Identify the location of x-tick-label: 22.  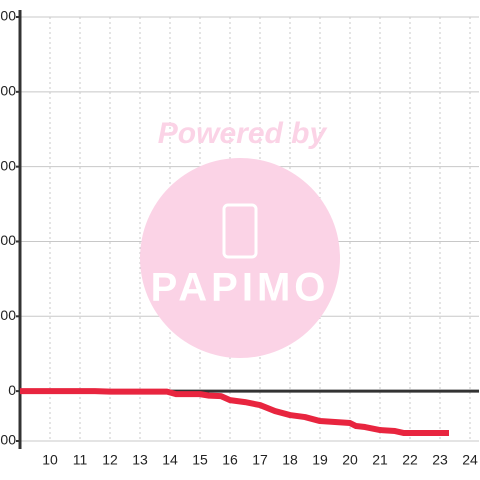
(410, 460).